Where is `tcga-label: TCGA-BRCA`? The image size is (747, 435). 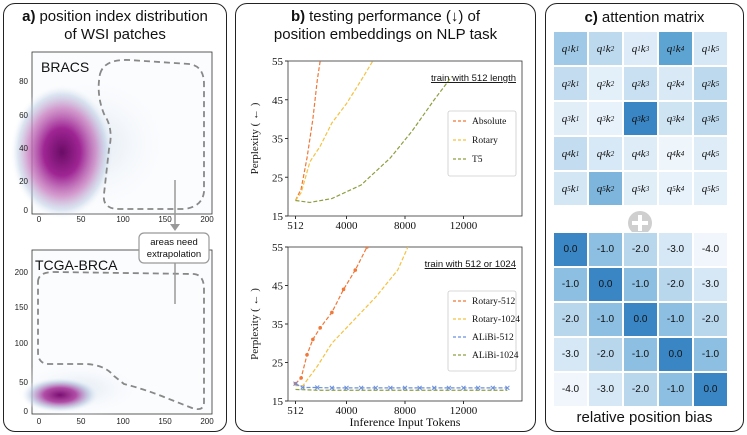
tcga-label: TCGA-BRCA is located at coordinates (76, 265).